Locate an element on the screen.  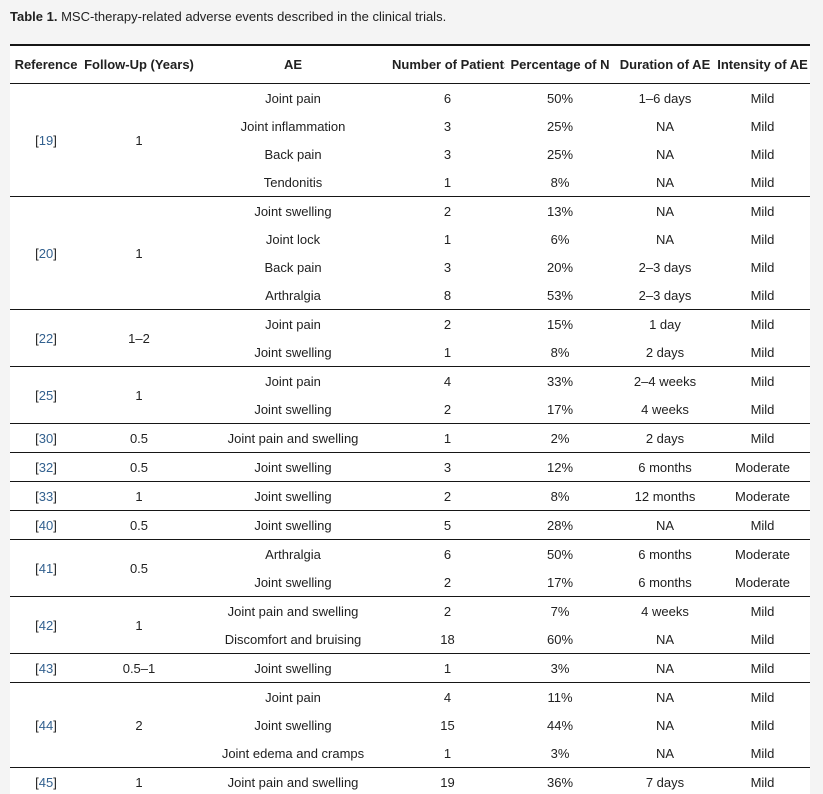
ae-cell: Arthralgia is located at coordinates (293, 295).